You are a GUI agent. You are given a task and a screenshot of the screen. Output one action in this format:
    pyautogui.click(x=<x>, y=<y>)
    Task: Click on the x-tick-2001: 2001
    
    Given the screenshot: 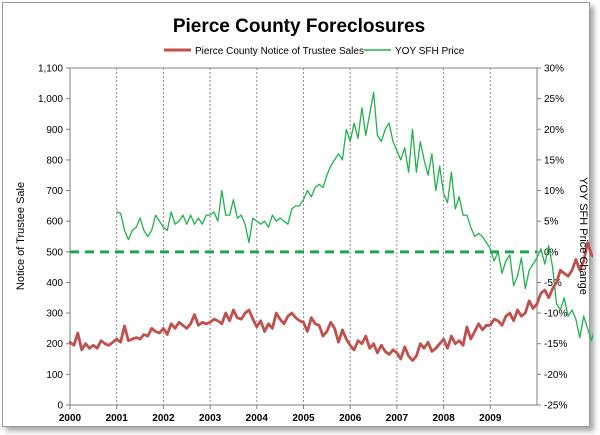 What is the action you would take?
    pyautogui.click(x=117, y=418)
    